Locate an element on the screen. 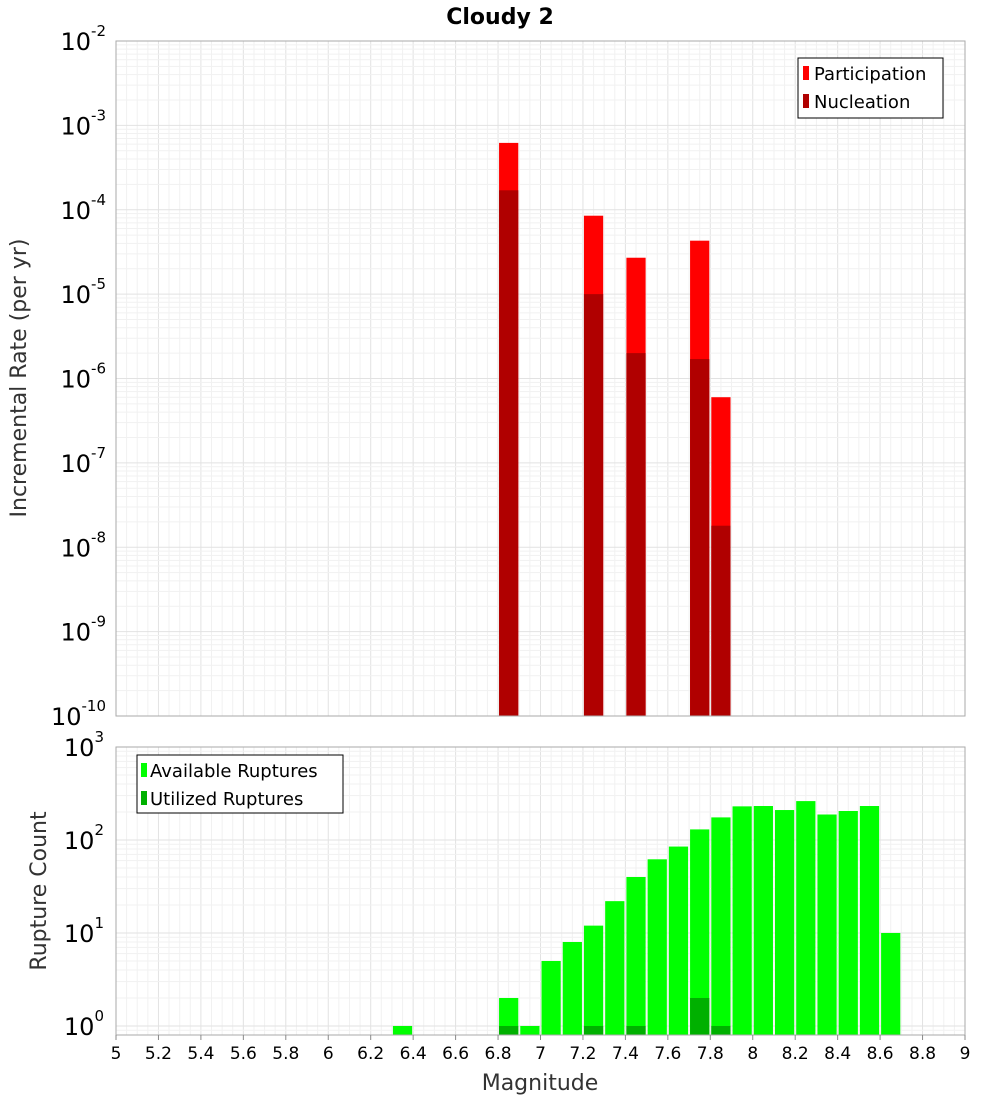  x-tick-label: 6.2 is located at coordinates (370, 1054).